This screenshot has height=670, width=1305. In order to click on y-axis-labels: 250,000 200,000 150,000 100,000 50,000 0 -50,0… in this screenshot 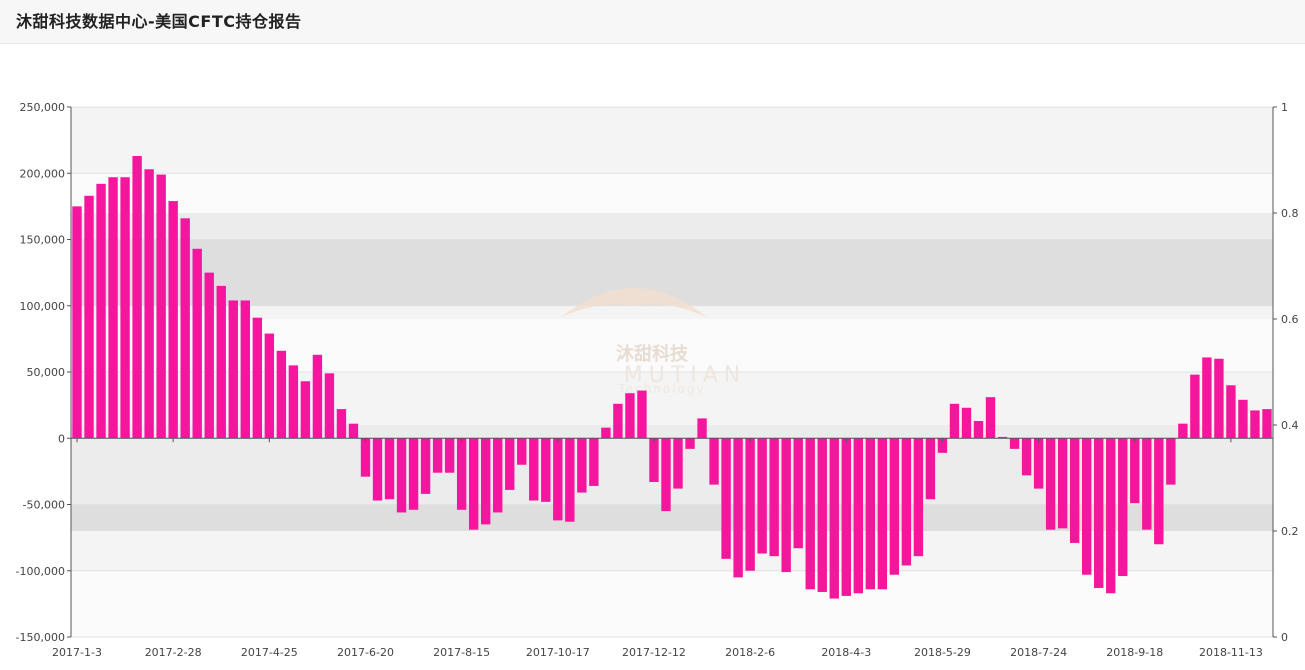, I will do `click(43, 372)`.